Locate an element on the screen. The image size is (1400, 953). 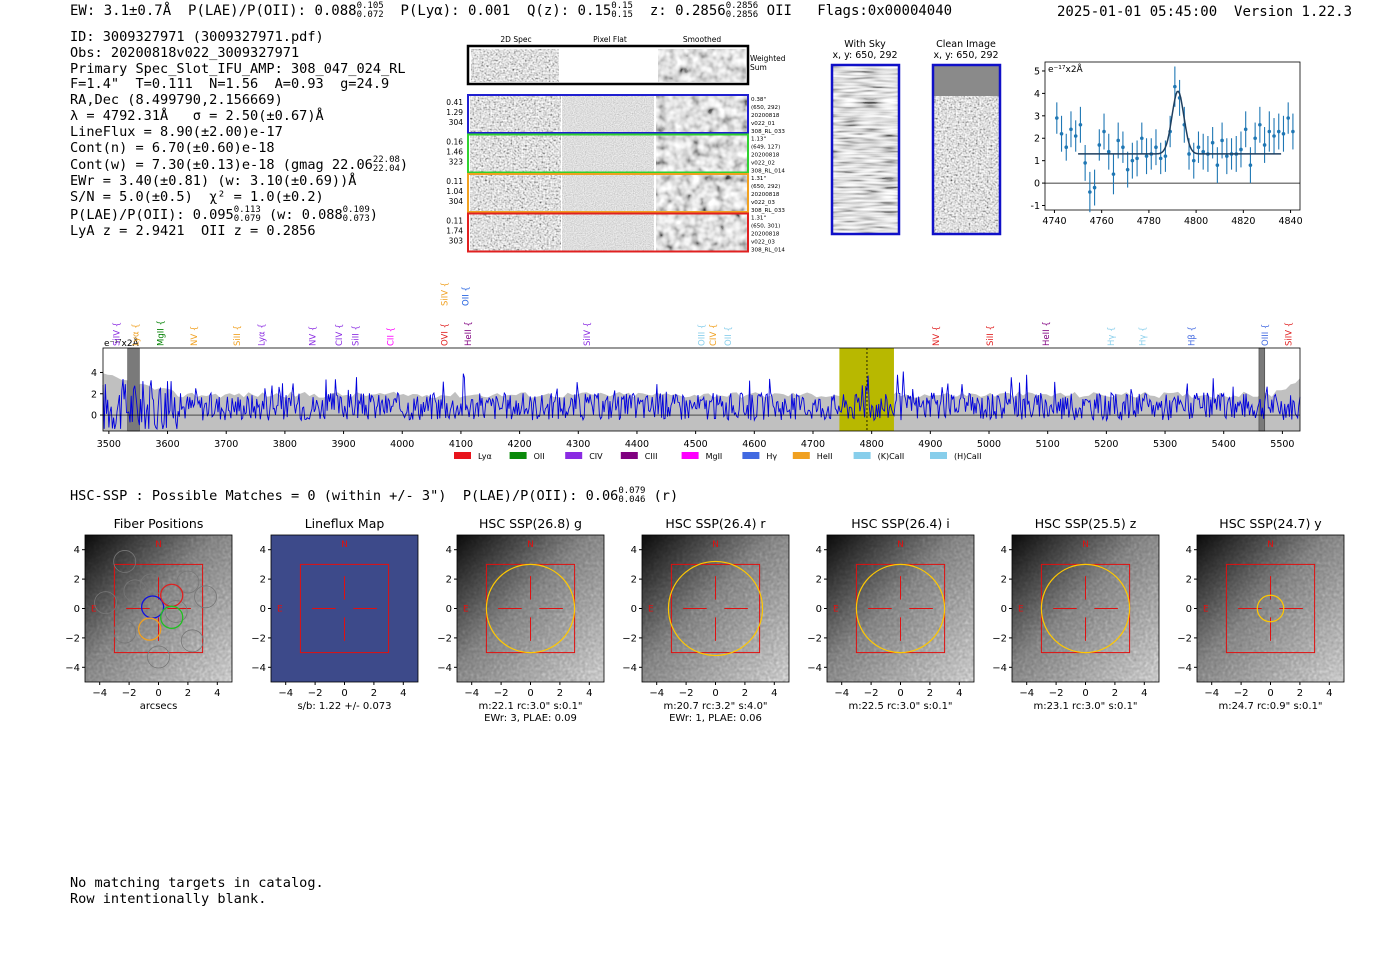
zoom-xtick-label: 4760 is located at coordinates (1102, 221).